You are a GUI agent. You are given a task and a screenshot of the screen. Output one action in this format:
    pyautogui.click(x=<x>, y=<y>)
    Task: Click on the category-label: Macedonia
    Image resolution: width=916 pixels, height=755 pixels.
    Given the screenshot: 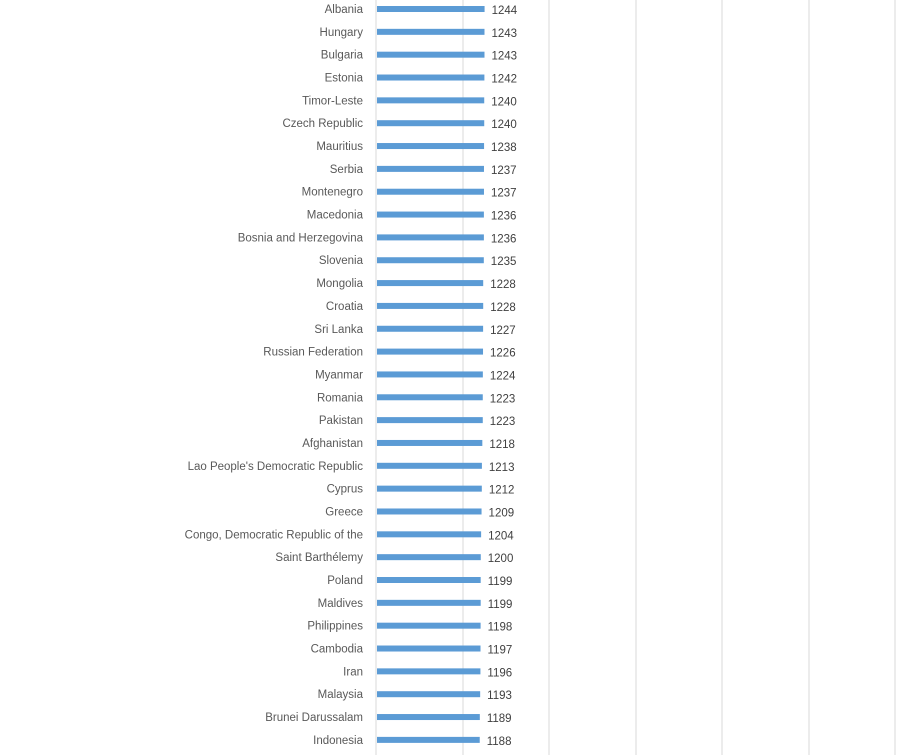 What is the action you would take?
    pyautogui.click(x=335, y=216)
    